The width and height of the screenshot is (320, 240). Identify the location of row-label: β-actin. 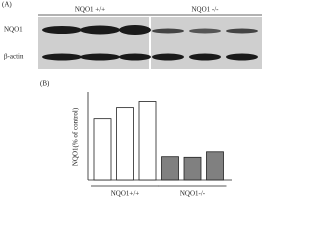
(14, 57).